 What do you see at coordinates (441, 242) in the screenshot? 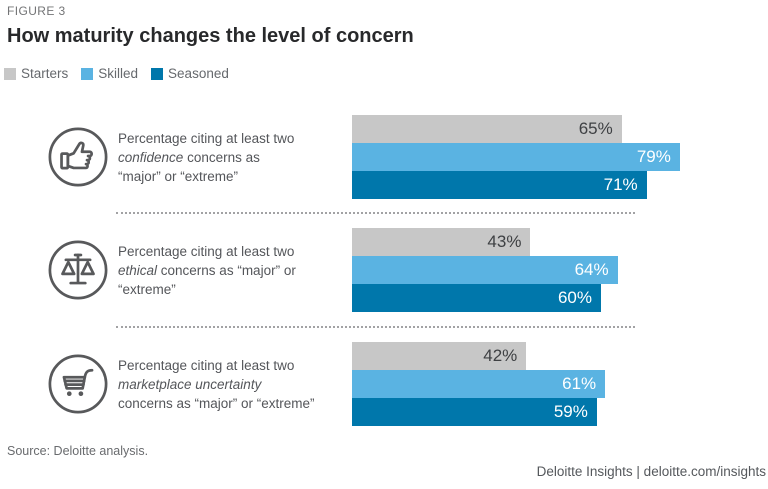
I see `bar-starters: 43%` at bounding box center [441, 242].